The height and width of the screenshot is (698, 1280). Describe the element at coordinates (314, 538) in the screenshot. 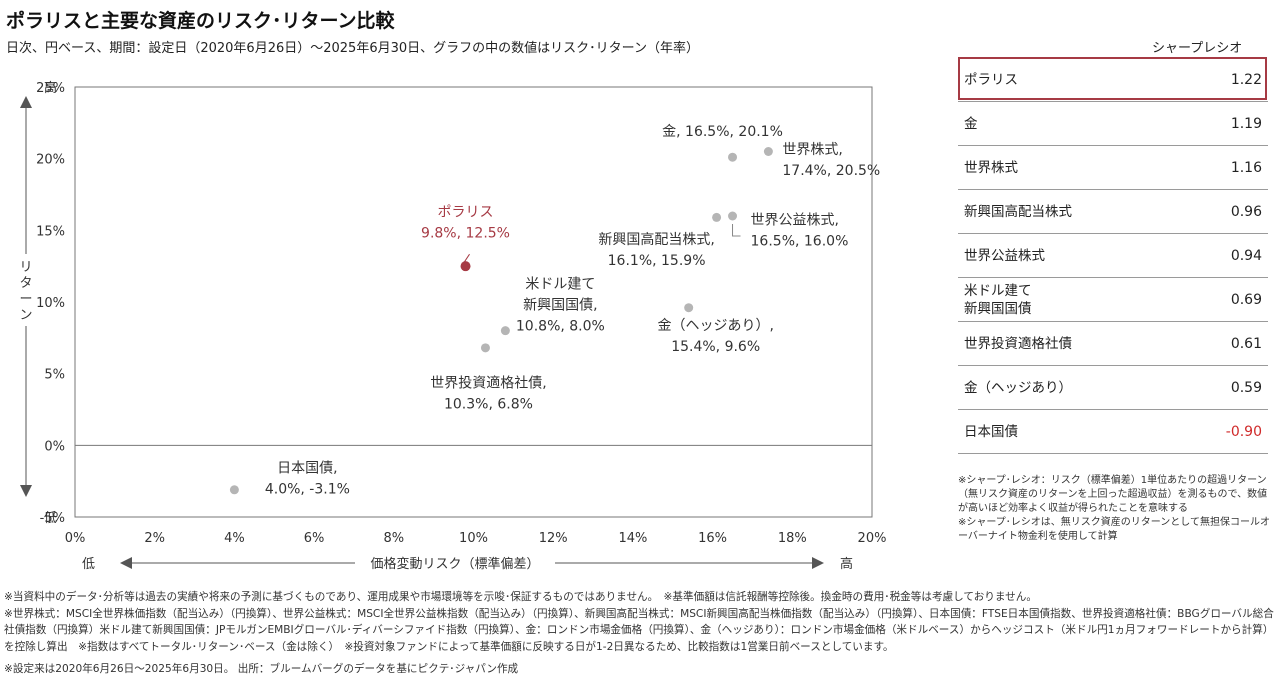

I see `x-tick-label: 6%` at that location.